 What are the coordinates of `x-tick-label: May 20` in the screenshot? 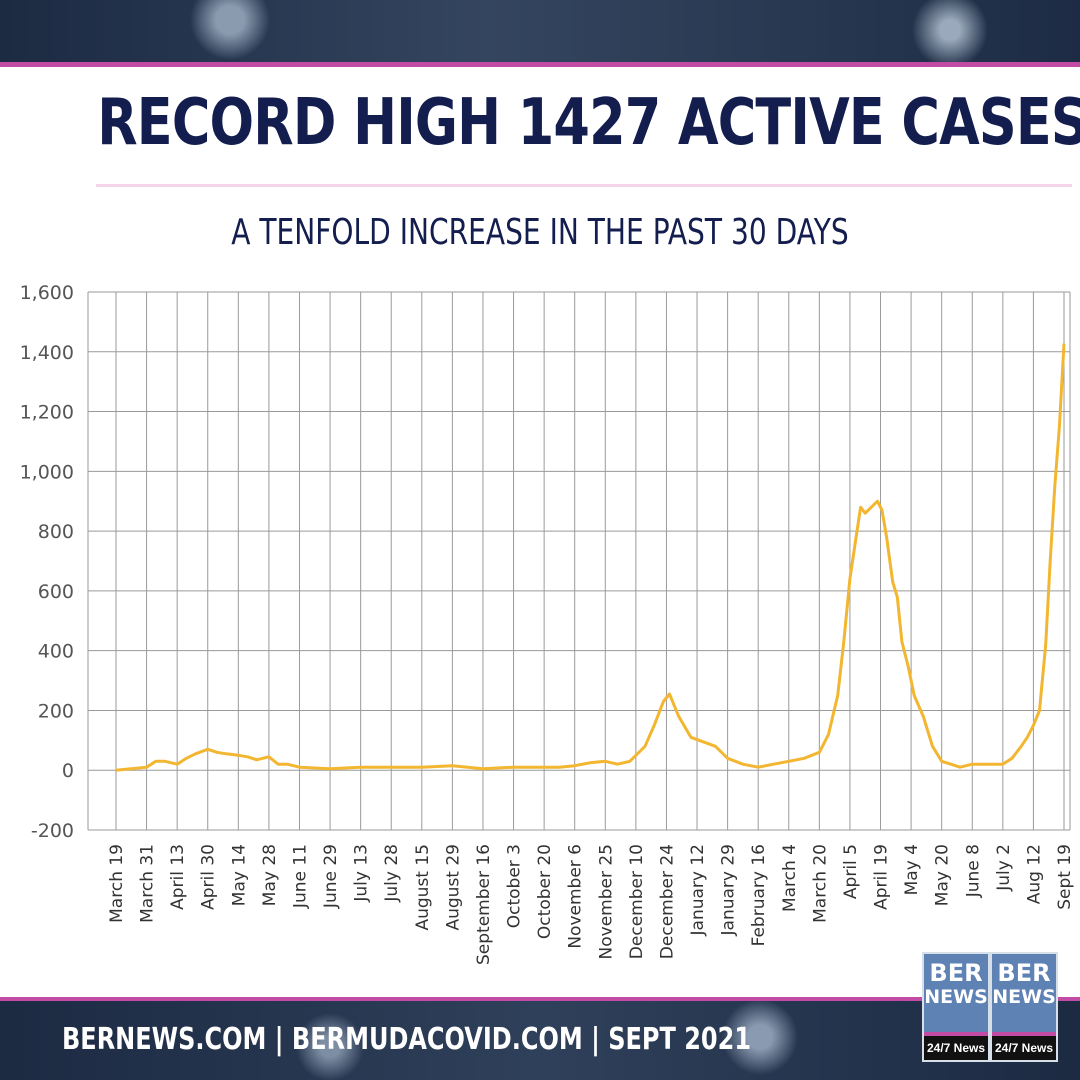 It's located at (943, 875).